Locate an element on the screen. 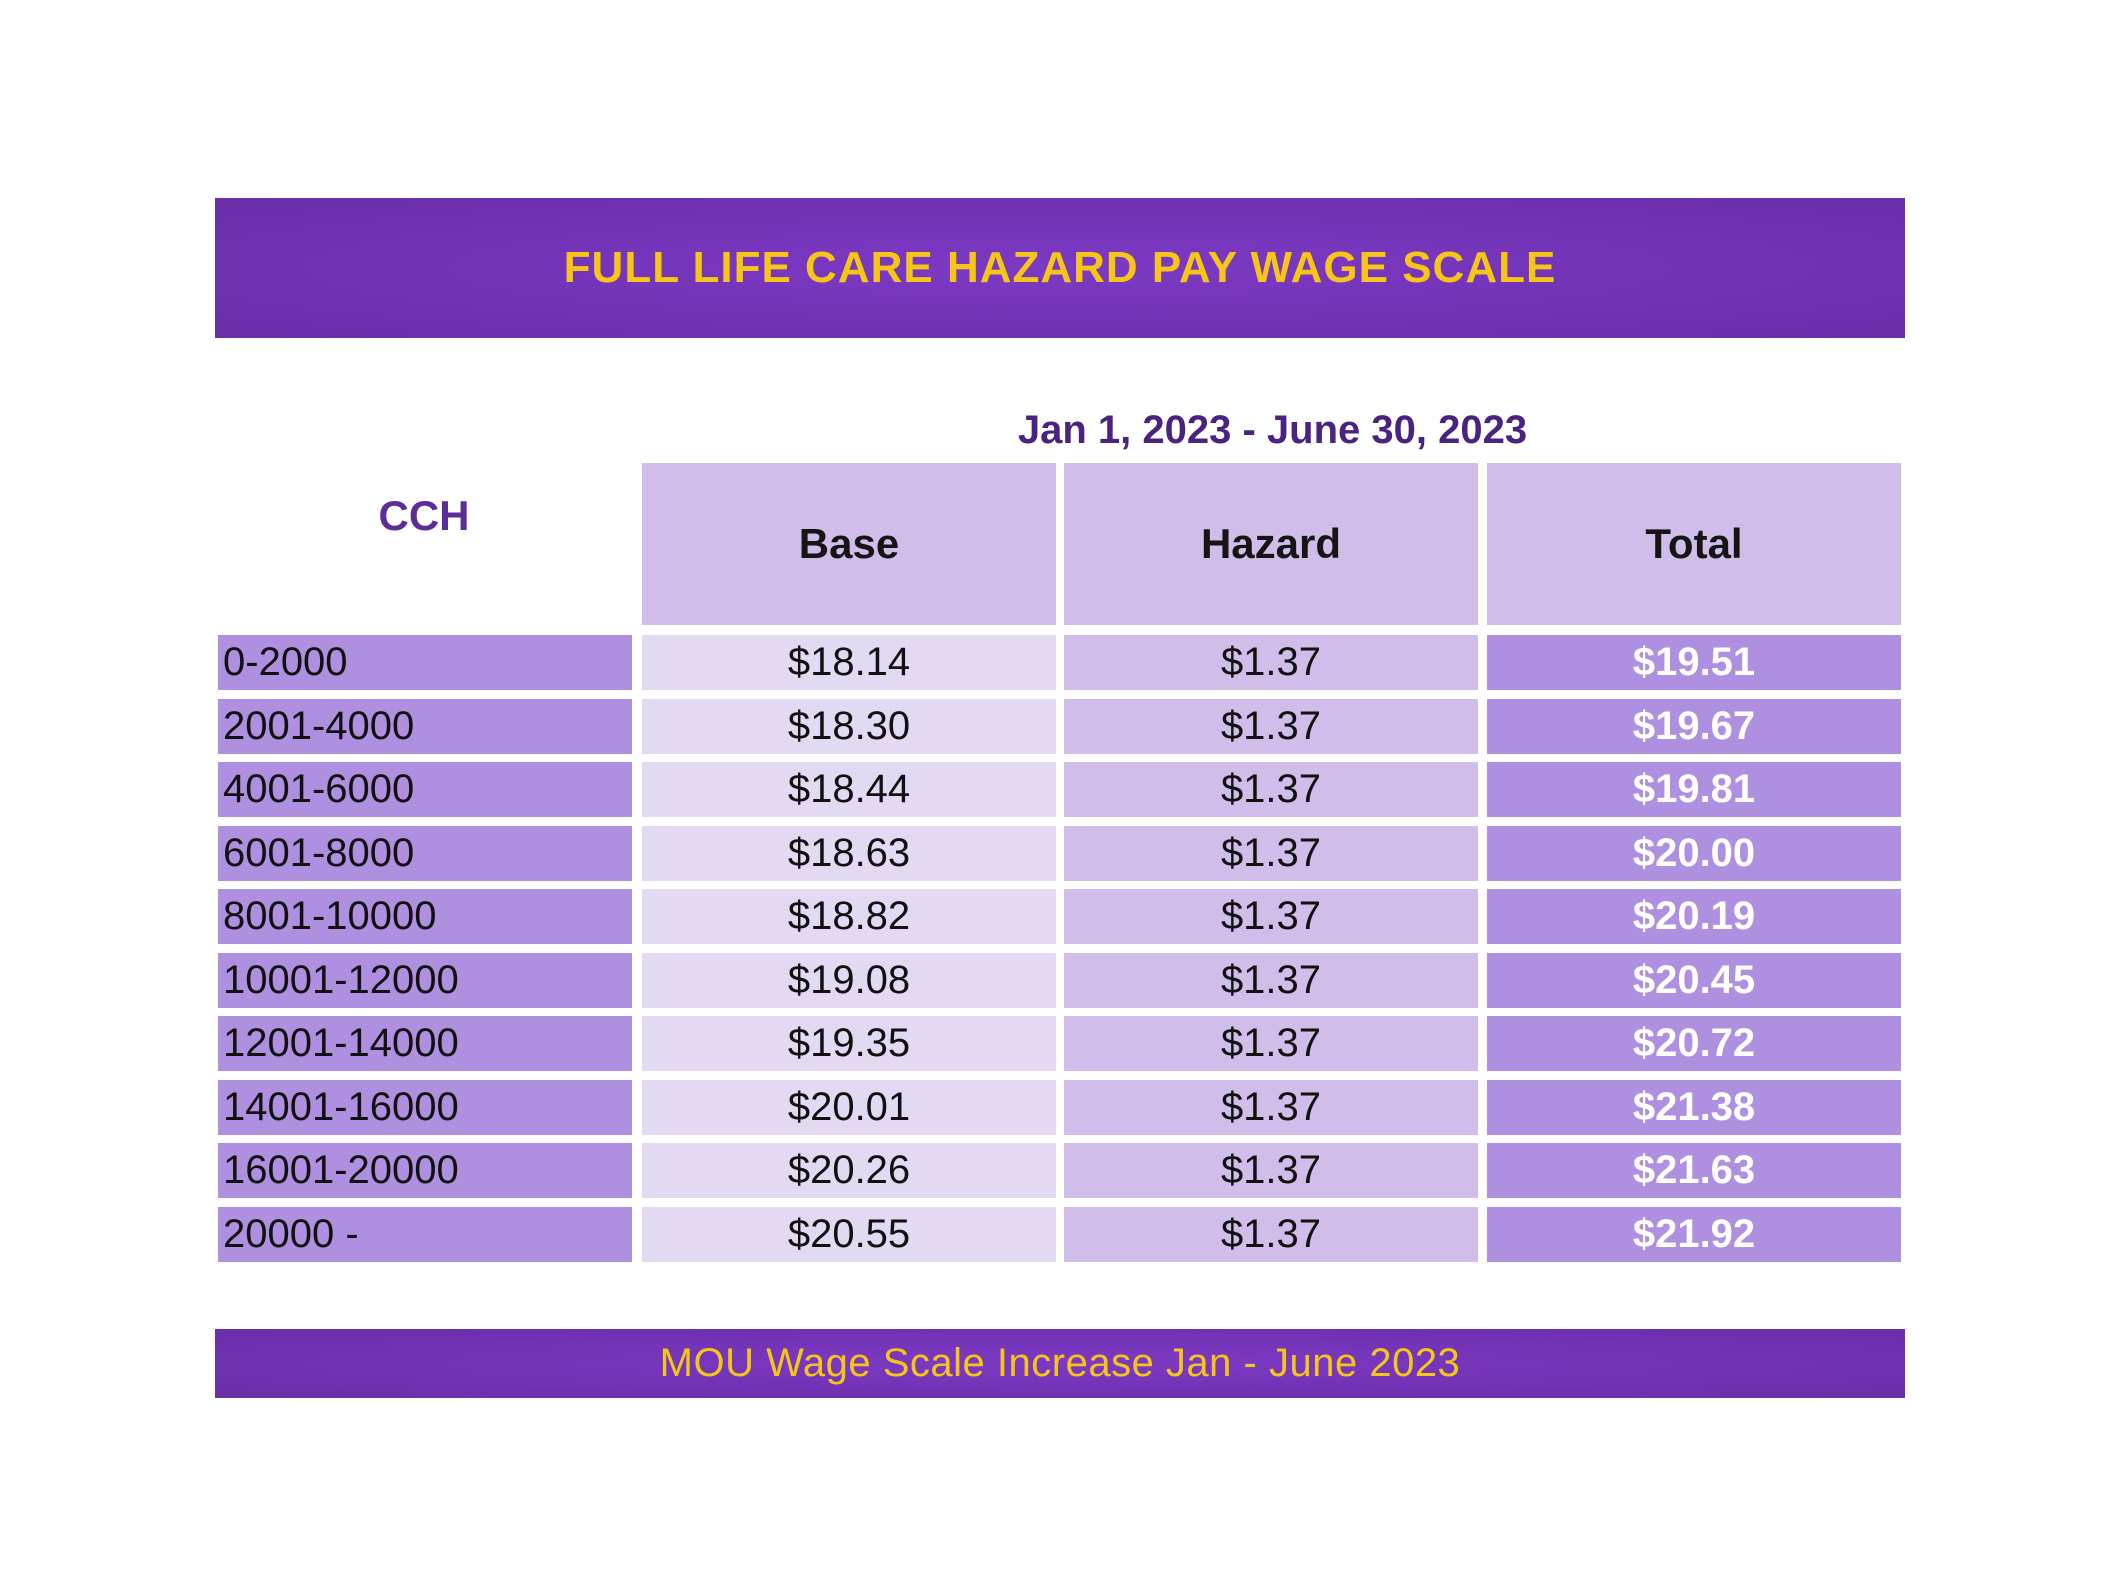 Image resolution: width=2106 pixels, height=1580 pixels. table-row-cch: 6001-8000 is located at coordinates (425, 853).